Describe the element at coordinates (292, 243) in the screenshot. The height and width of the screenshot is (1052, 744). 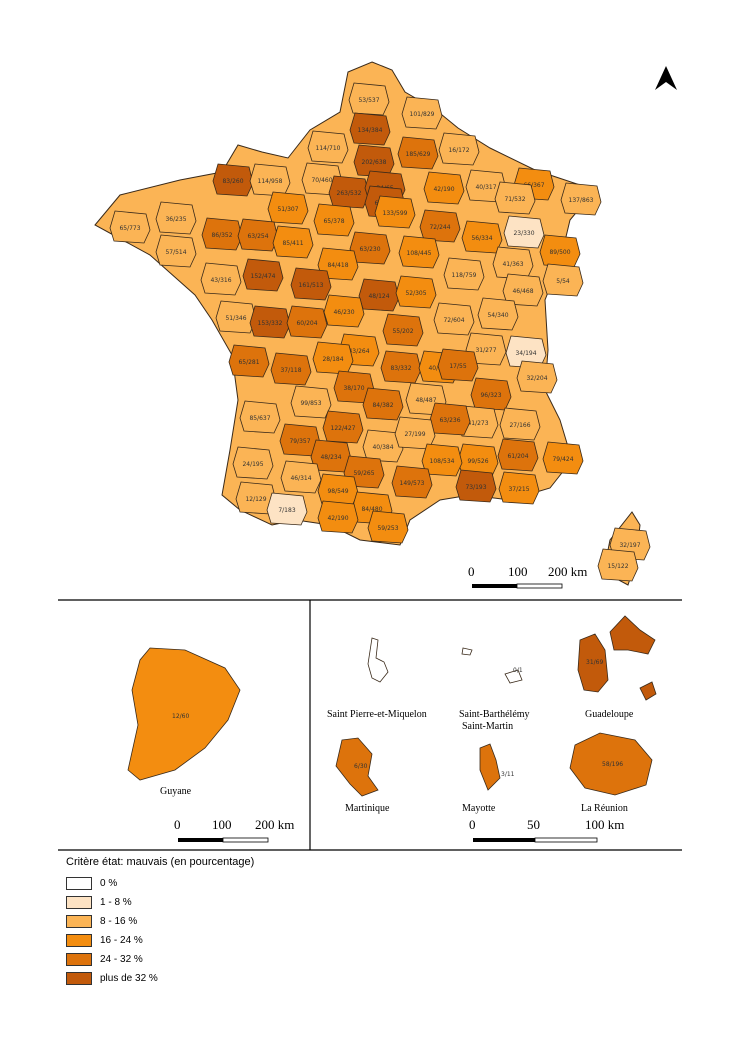
I see `department-label: 85/411` at that location.